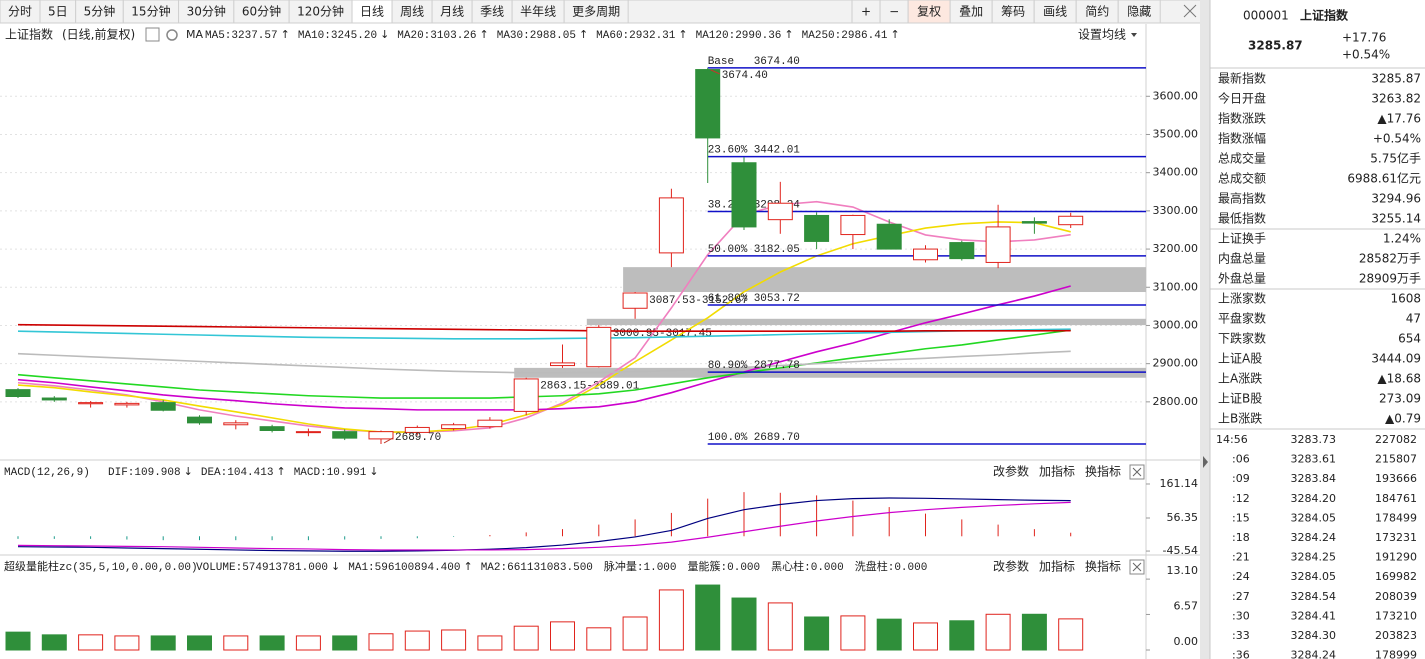  Describe the element at coordinates (1190, 11) in the screenshot. I see `fullscreen-icon` at that location.